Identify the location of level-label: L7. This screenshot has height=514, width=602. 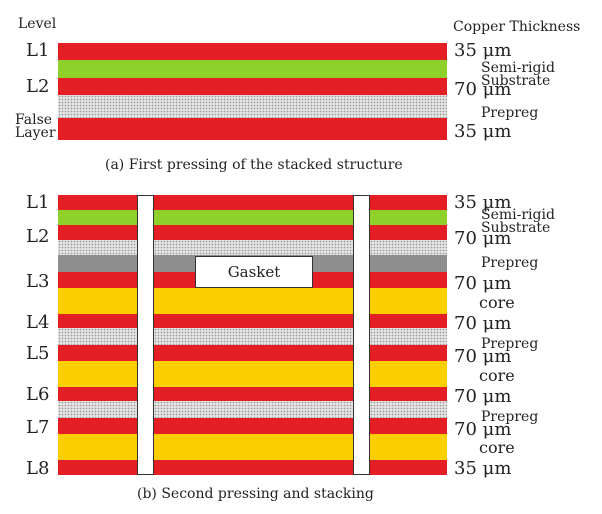
(38, 427).